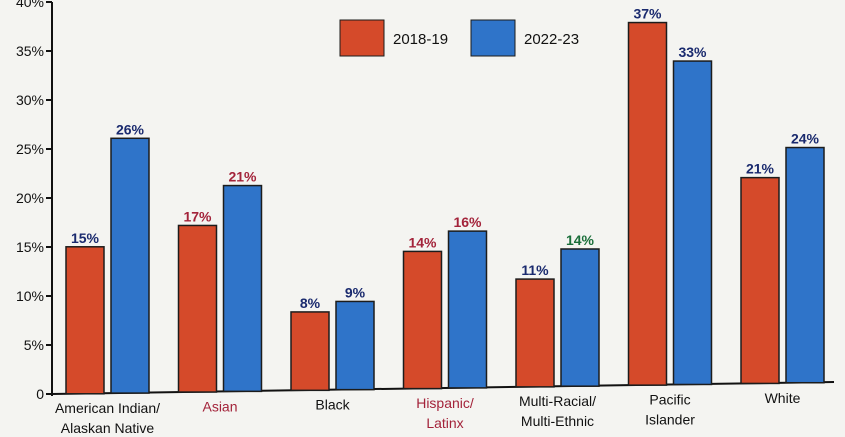 The height and width of the screenshot is (437, 845). Describe the element at coordinates (355, 292) in the screenshot. I see `data-label: 9%` at that location.